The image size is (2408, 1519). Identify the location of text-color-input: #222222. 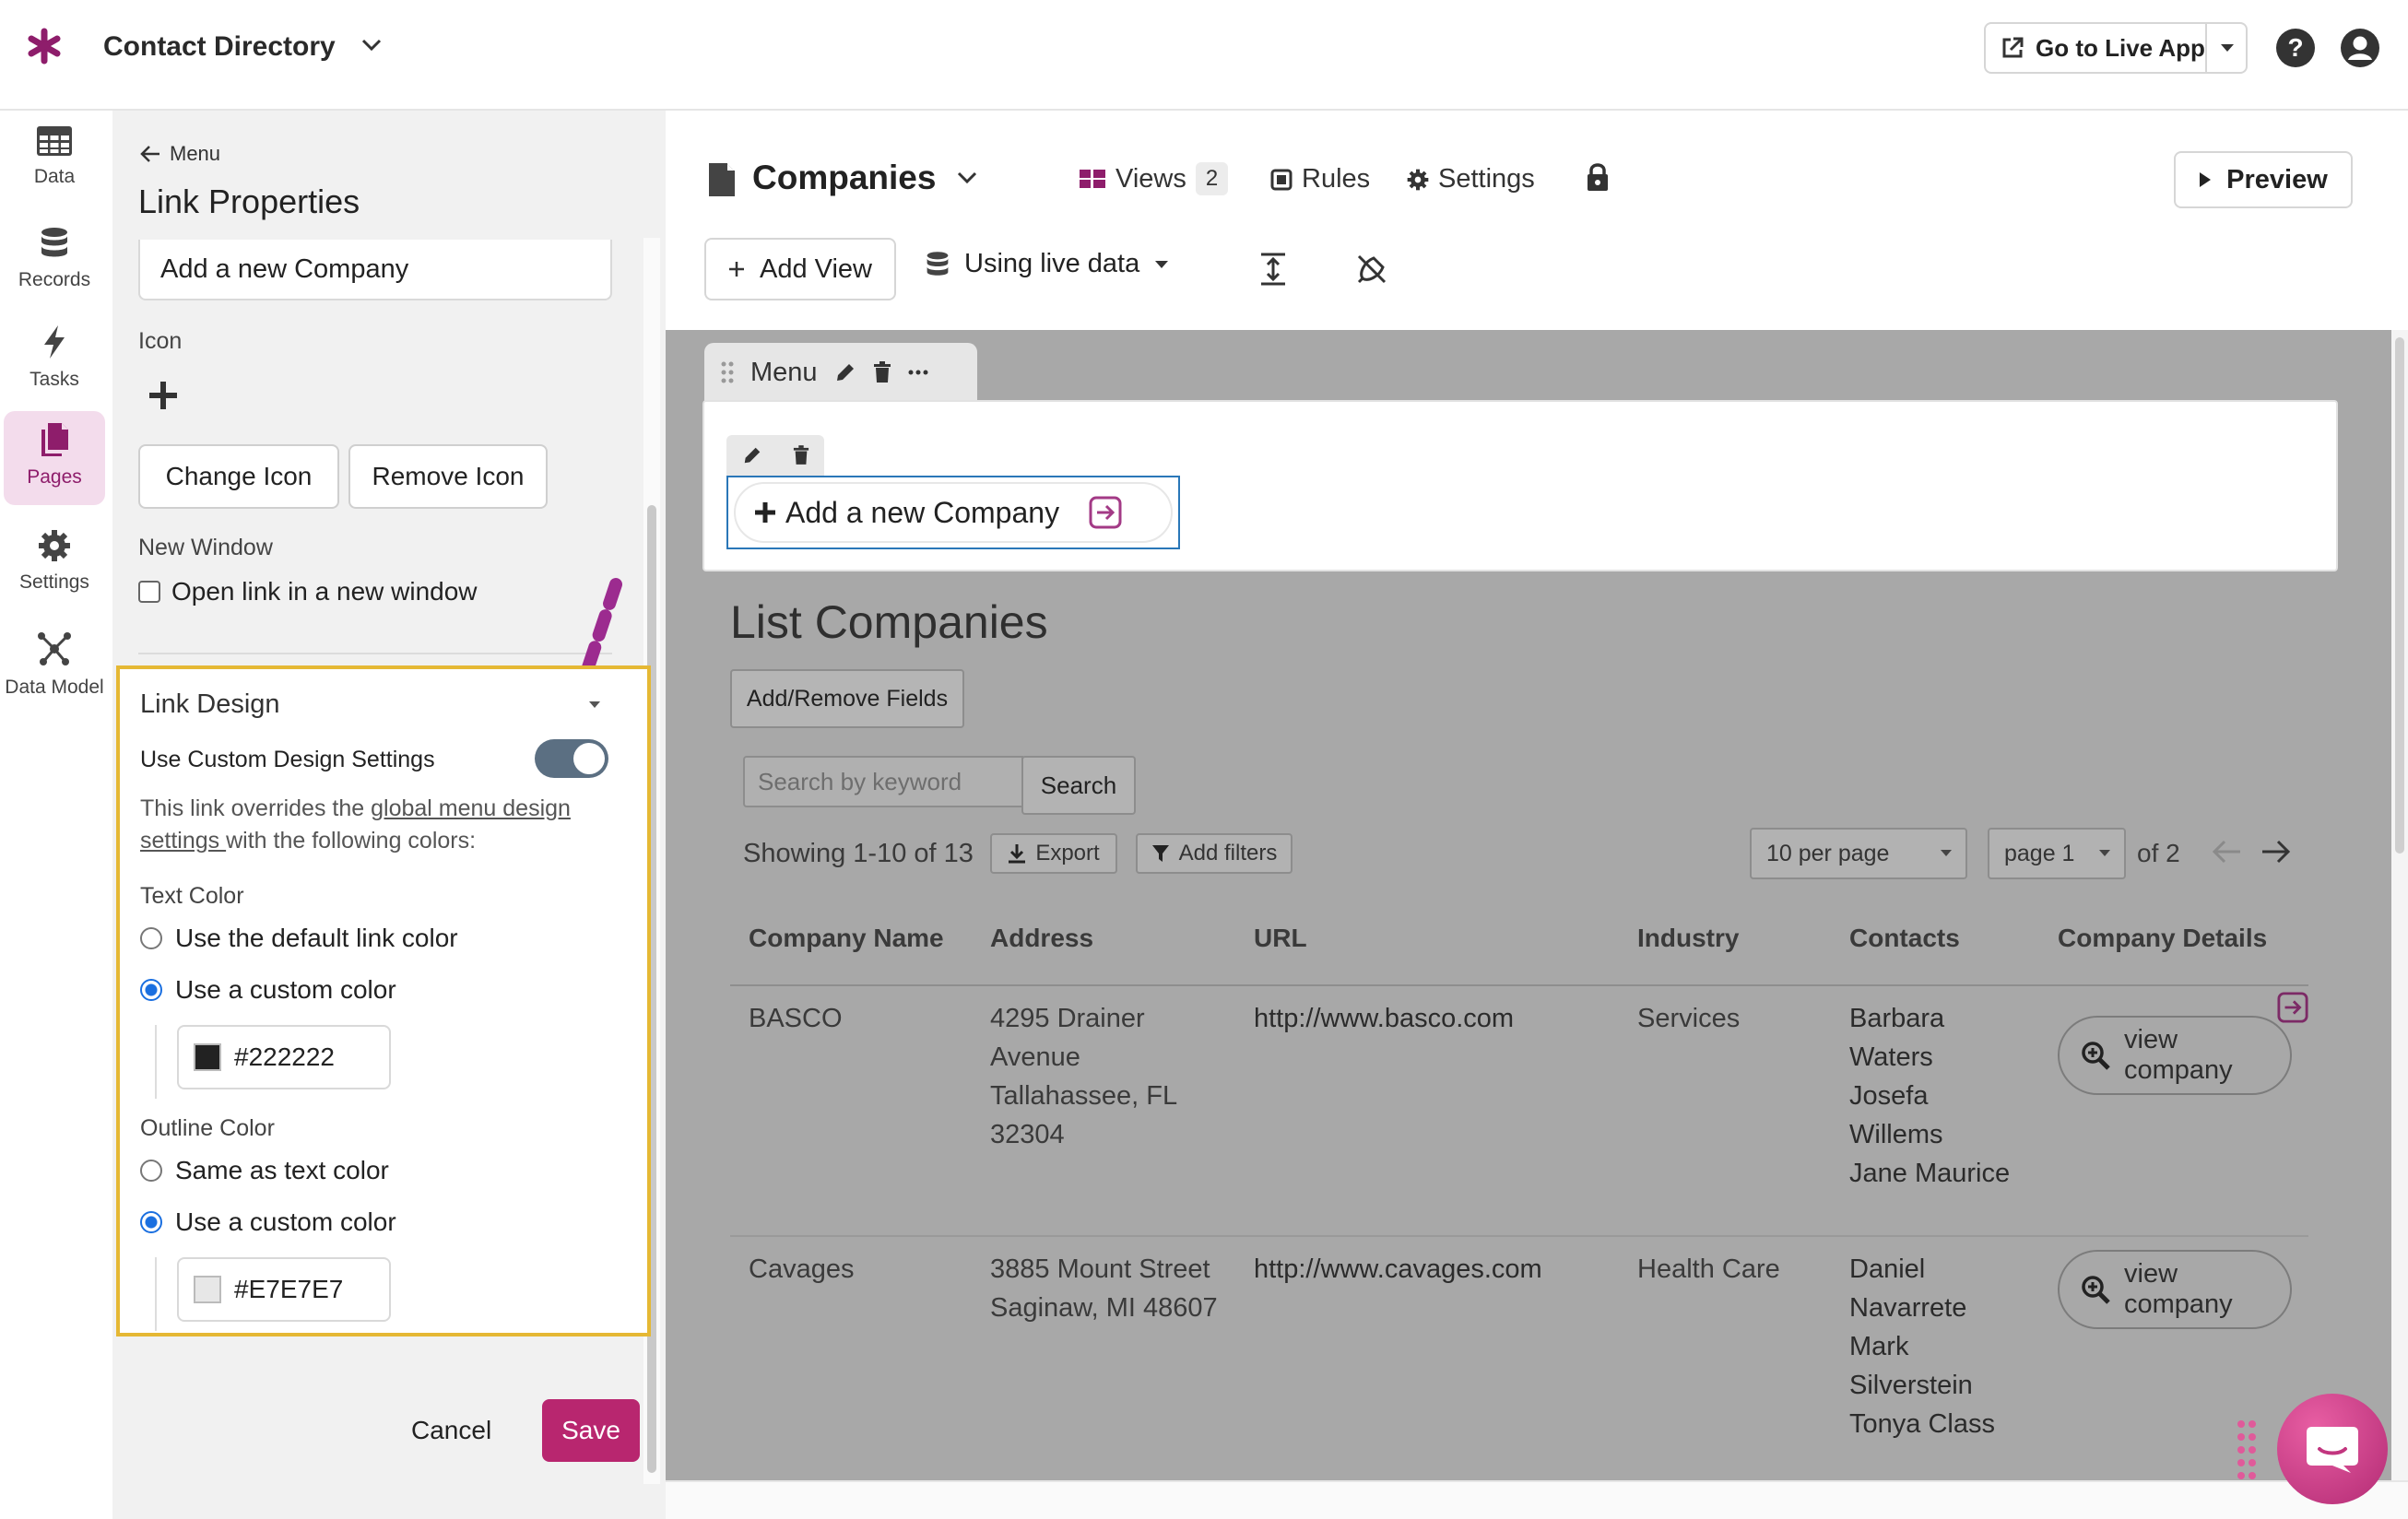
(284, 1057).